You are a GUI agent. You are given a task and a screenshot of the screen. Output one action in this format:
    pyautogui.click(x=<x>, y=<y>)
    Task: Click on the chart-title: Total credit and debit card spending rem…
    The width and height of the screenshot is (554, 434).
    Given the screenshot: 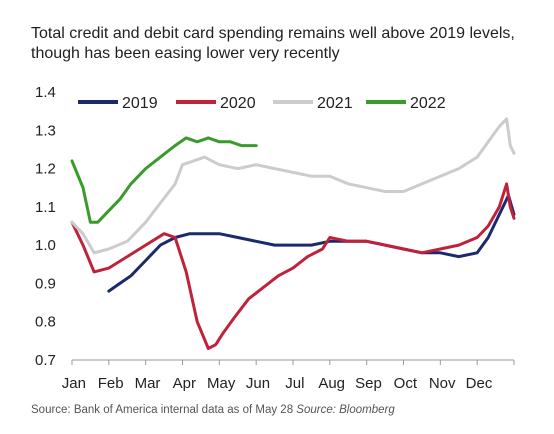 What is the action you would take?
    pyautogui.click(x=273, y=43)
    